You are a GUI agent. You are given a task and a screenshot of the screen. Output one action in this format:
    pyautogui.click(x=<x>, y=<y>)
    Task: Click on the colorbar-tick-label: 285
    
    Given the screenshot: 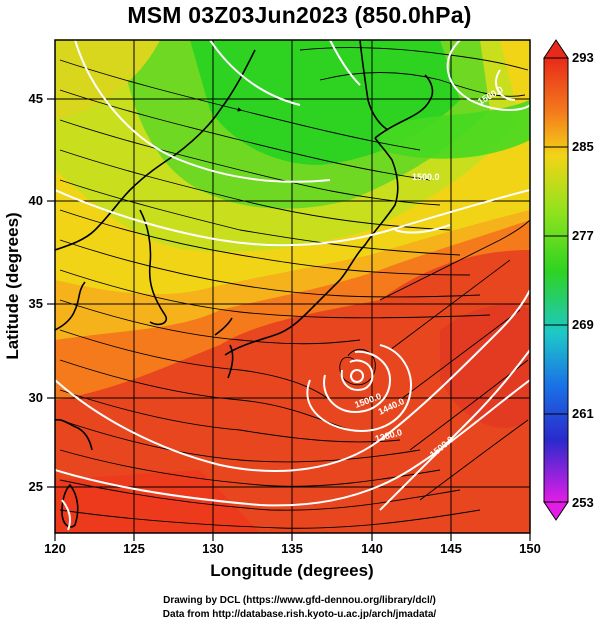 What is the action you would take?
    pyautogui.click(x=583, y=146)
    